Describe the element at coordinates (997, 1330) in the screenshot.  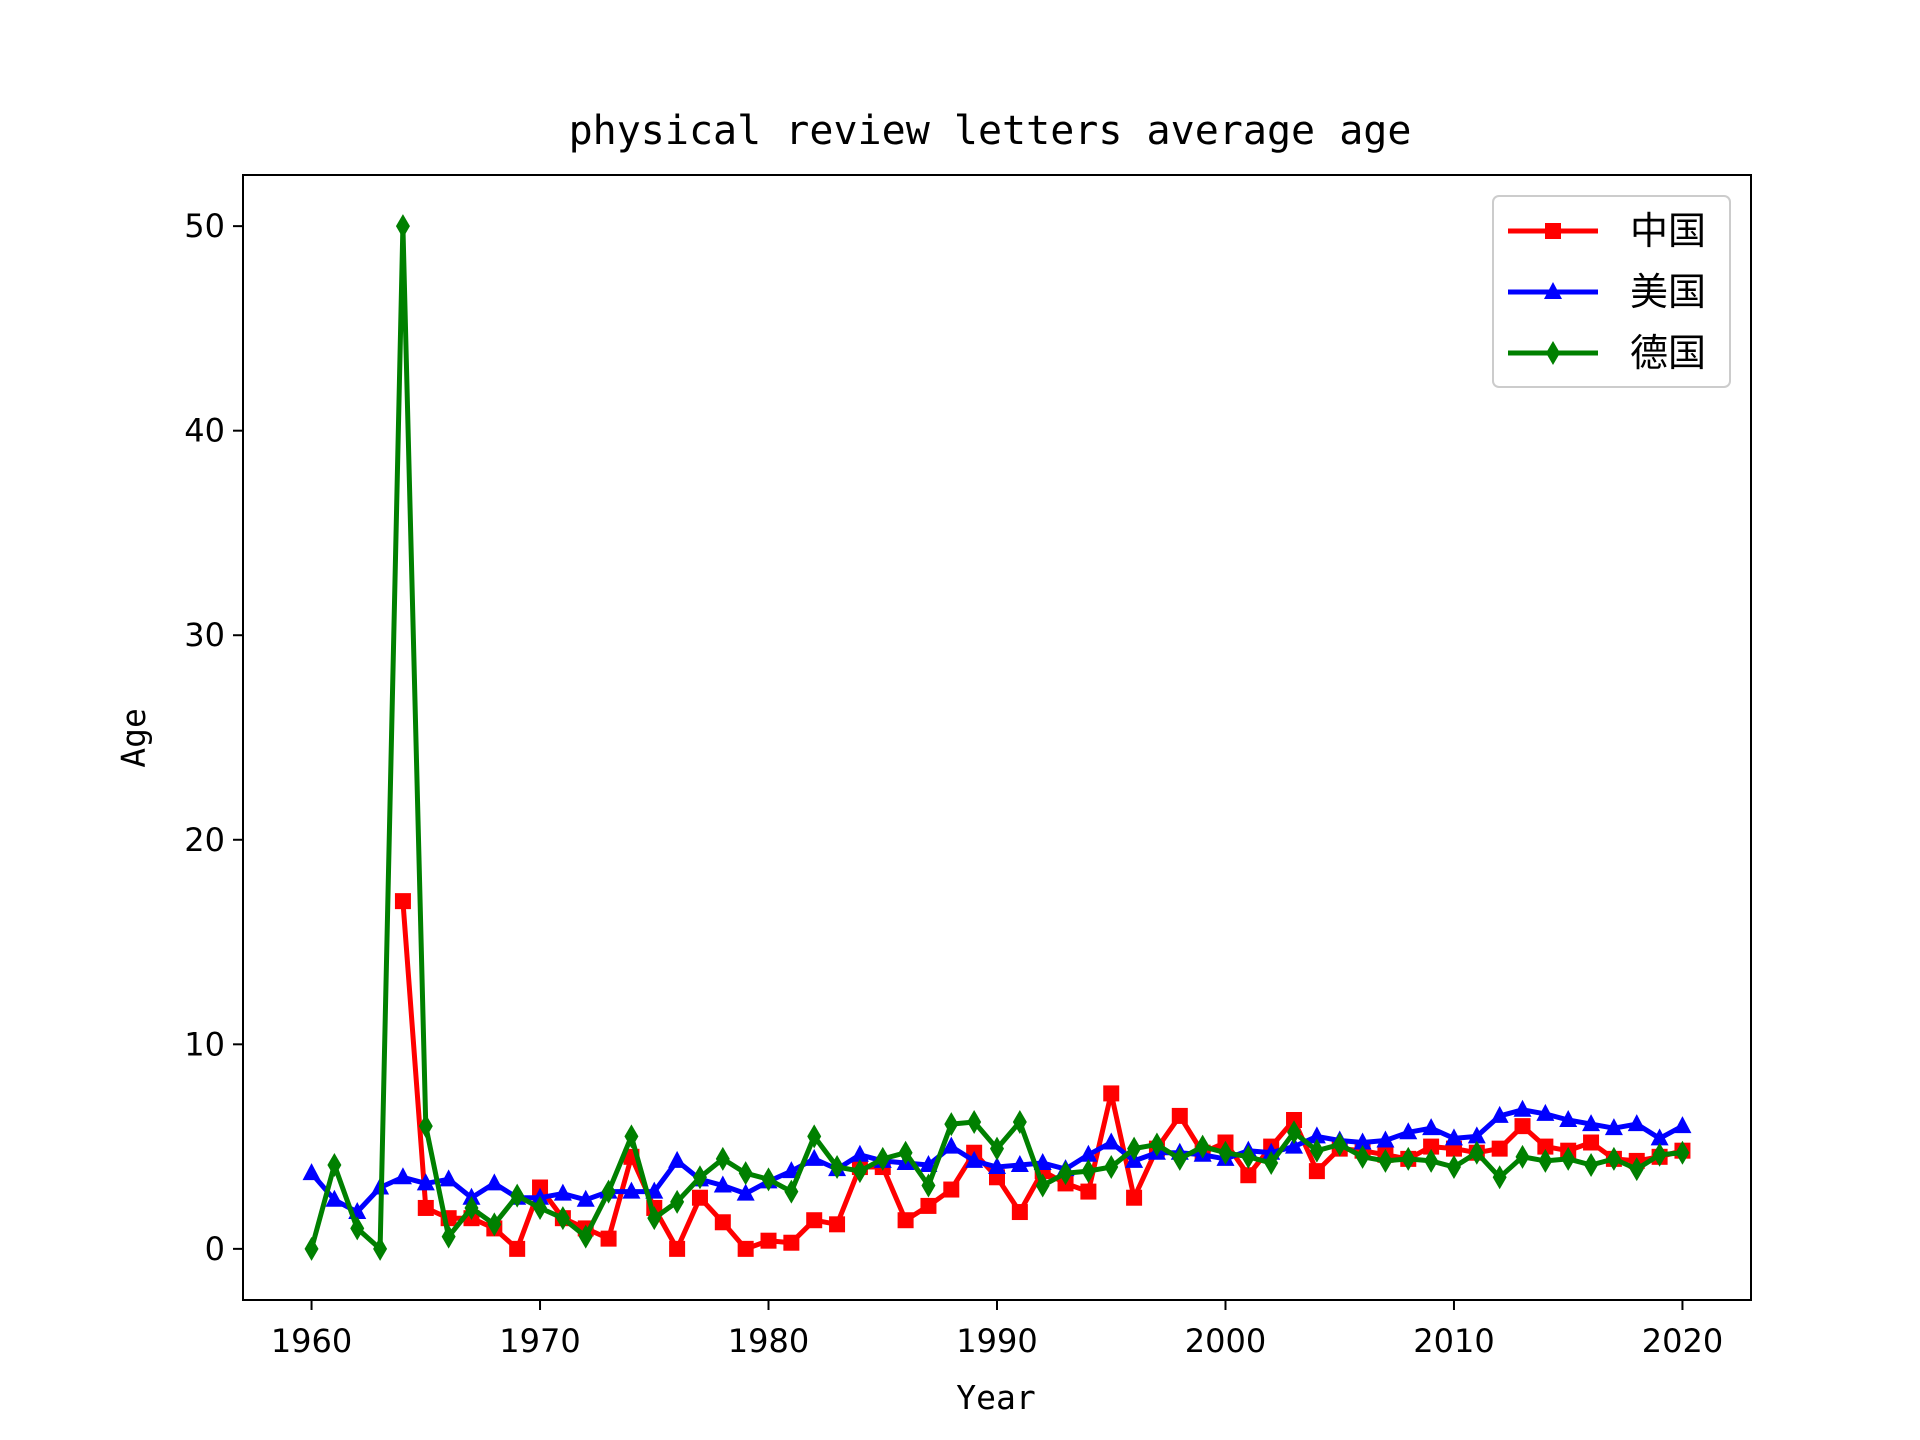
I see `x-axis: 1960 1970 1980 1990 2000 2010 2020` at that location.